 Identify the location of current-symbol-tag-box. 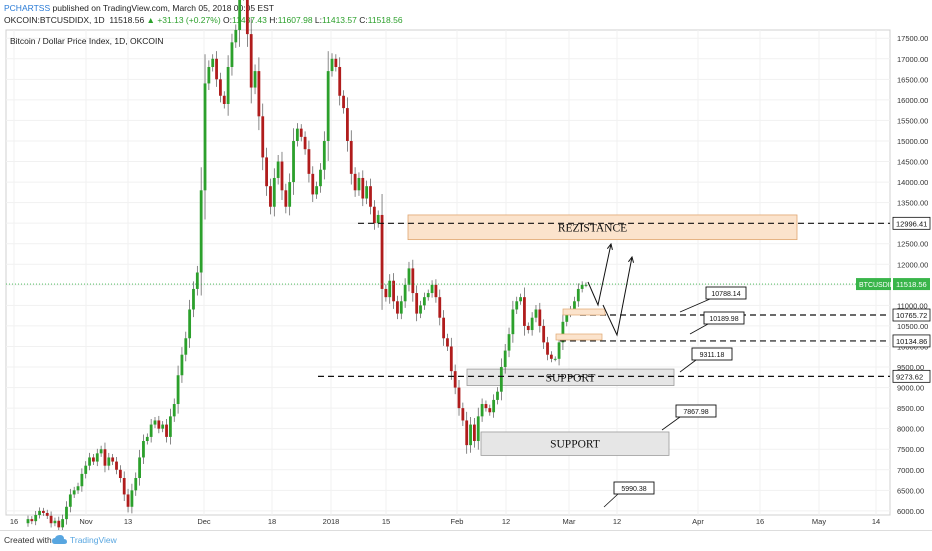
(873, 284).